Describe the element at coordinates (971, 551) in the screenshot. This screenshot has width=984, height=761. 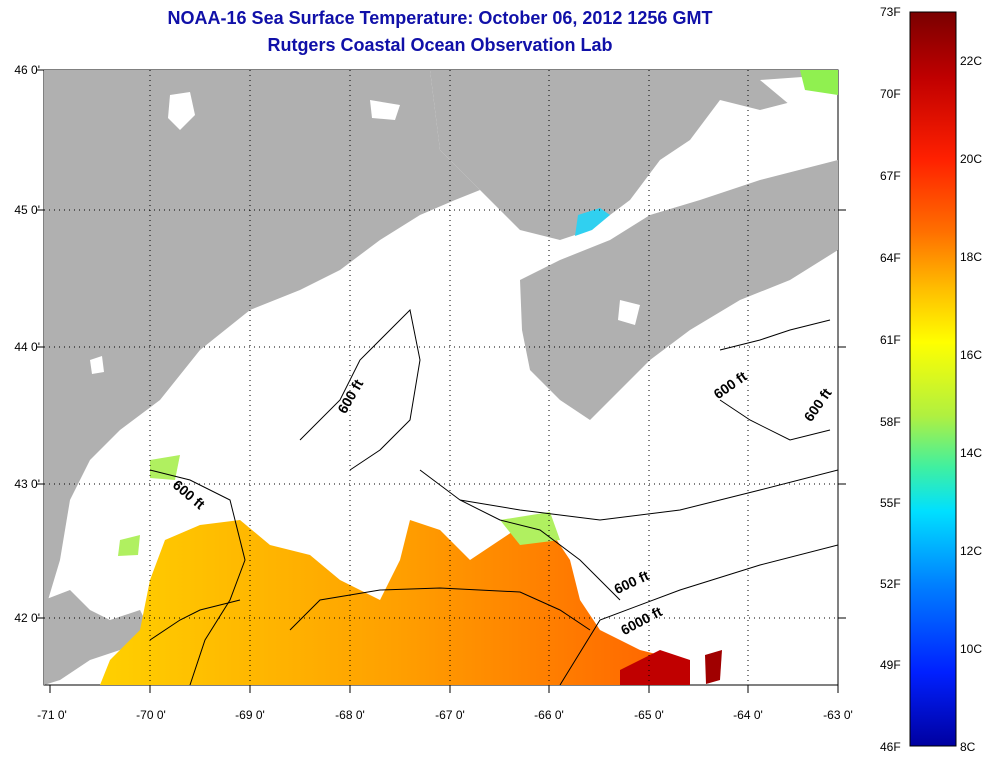
I see `colorbar-c-label: 12C` at that location.